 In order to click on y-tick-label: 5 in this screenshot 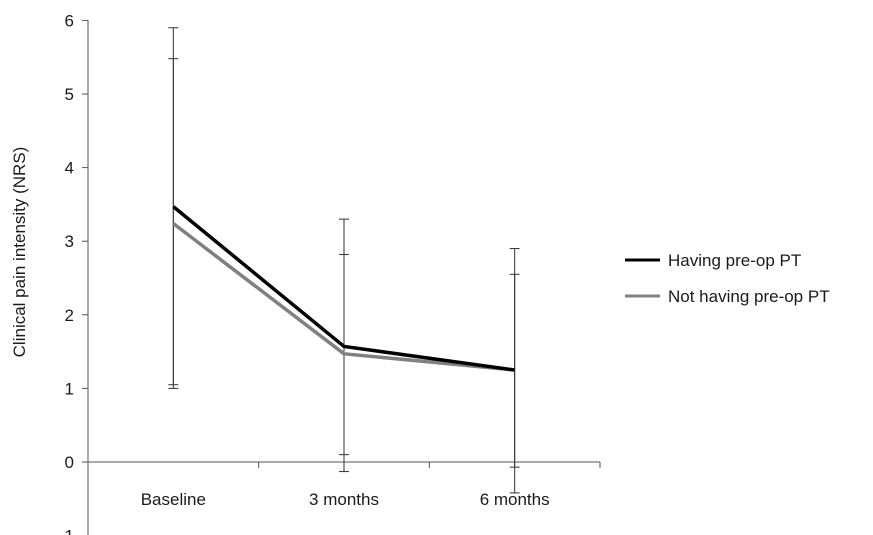, I will do `click(69, 94)`.